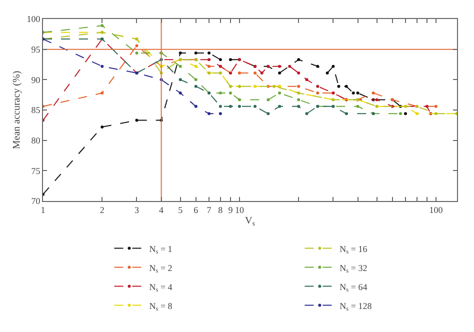 The width and height of the screenshot is (474, 332). Describe the element at coordinates (160, 250) in the screenshot. I see `legend-label: N$_{s}$ = 1` at that location.